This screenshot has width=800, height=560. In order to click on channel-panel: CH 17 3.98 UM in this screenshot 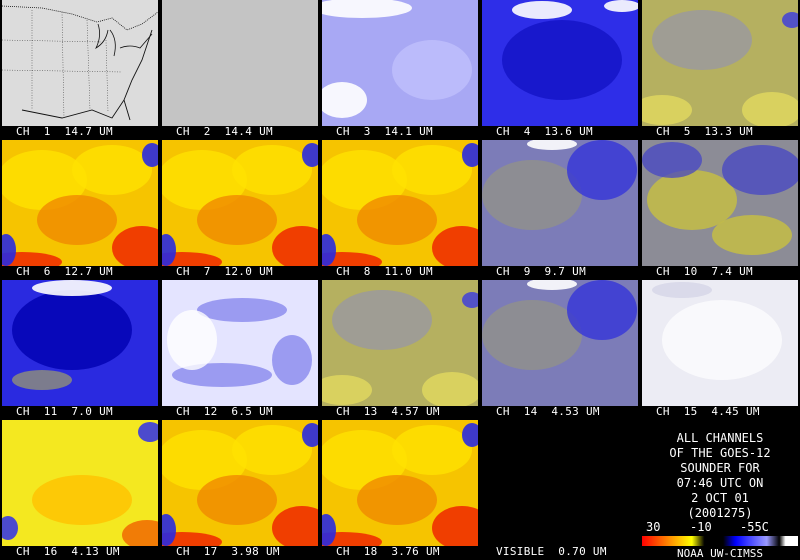, I will do `click(240, 490)`.